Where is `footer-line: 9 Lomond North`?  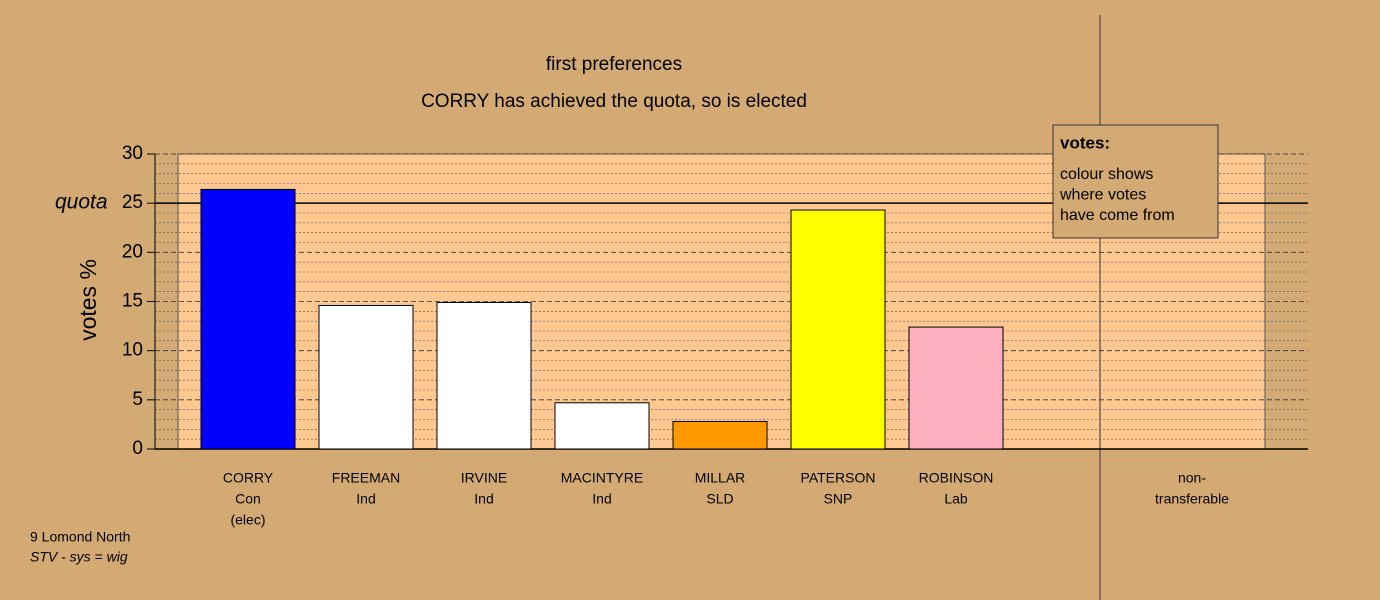
footer-line: 9 Lomond North is located at coordinates (80, 537).